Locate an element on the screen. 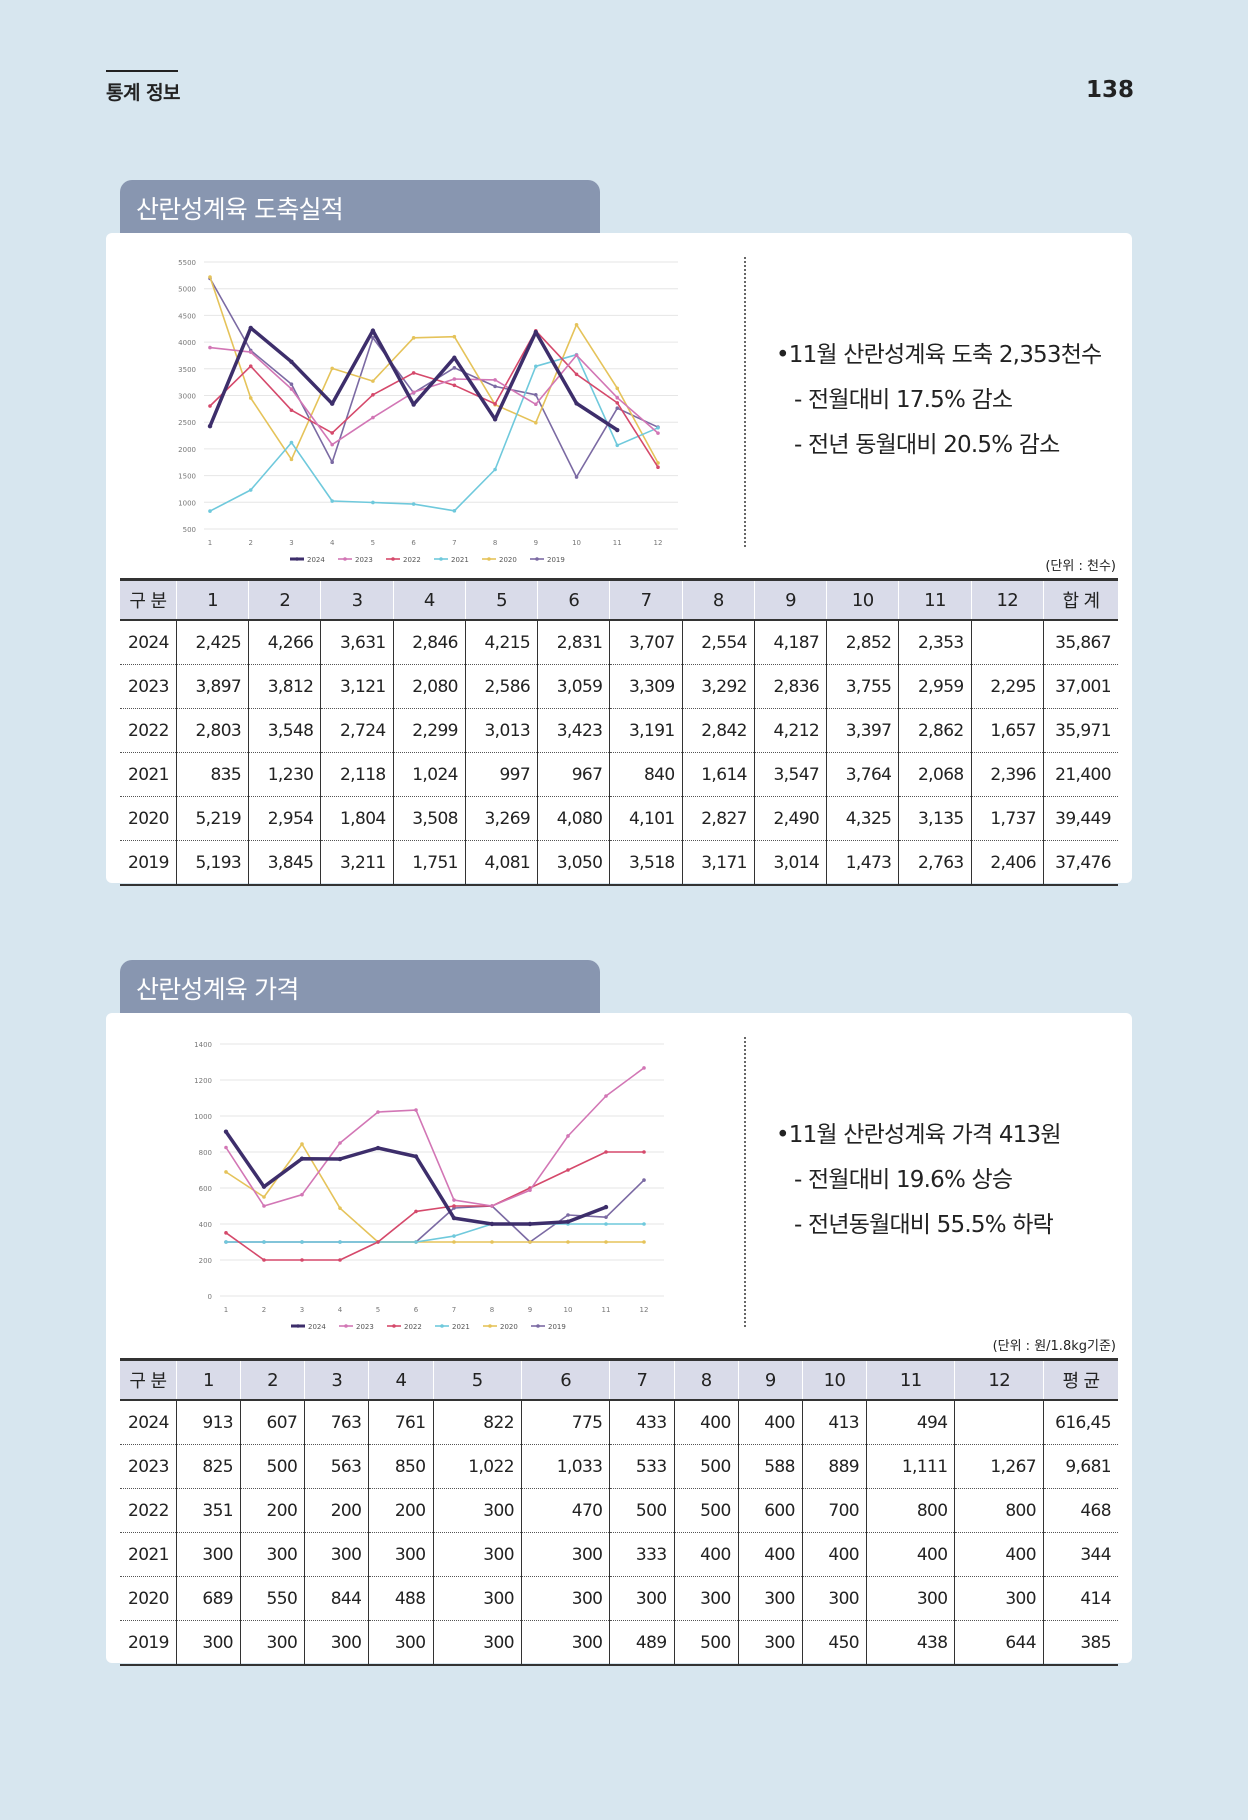  table-cell: 967 is located at coordinates (573, 774).